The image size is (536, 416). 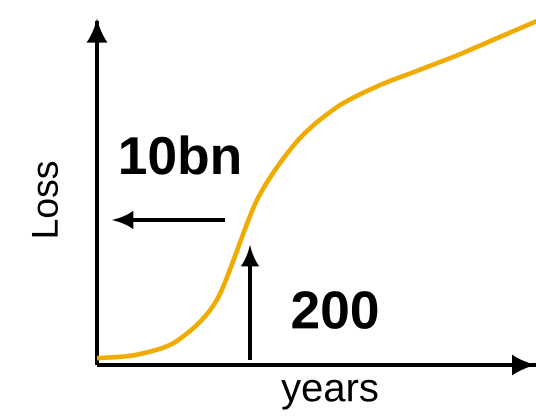 What do you see at coordinates (329, 395) in the screenshot?
I see `x-axis-title: years` at bounding box center [329, 395].